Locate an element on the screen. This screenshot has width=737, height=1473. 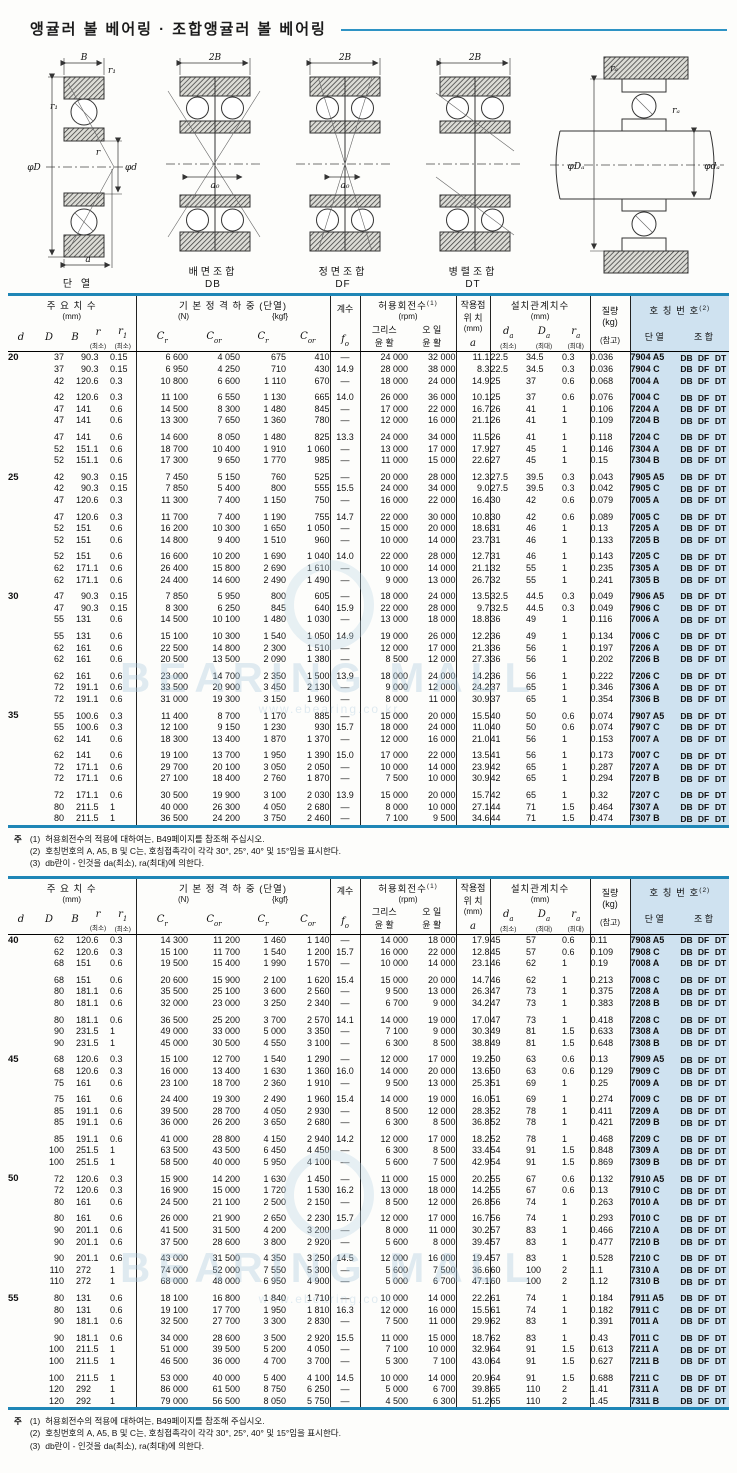
col-Da: 65 is located at coordinates (531, 795).